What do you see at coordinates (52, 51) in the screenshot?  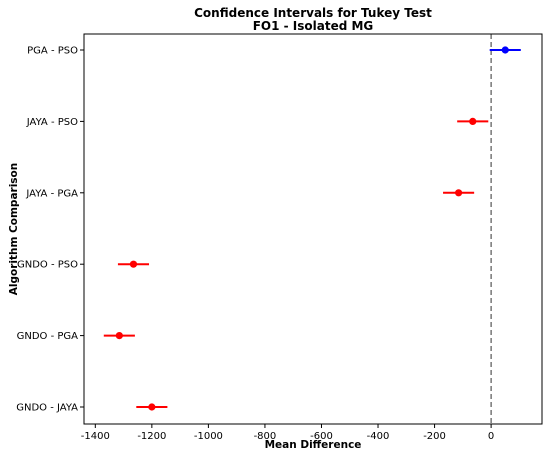 I see `y-tick-label-0: PGA - PSO` at bounding box center [52, 51].